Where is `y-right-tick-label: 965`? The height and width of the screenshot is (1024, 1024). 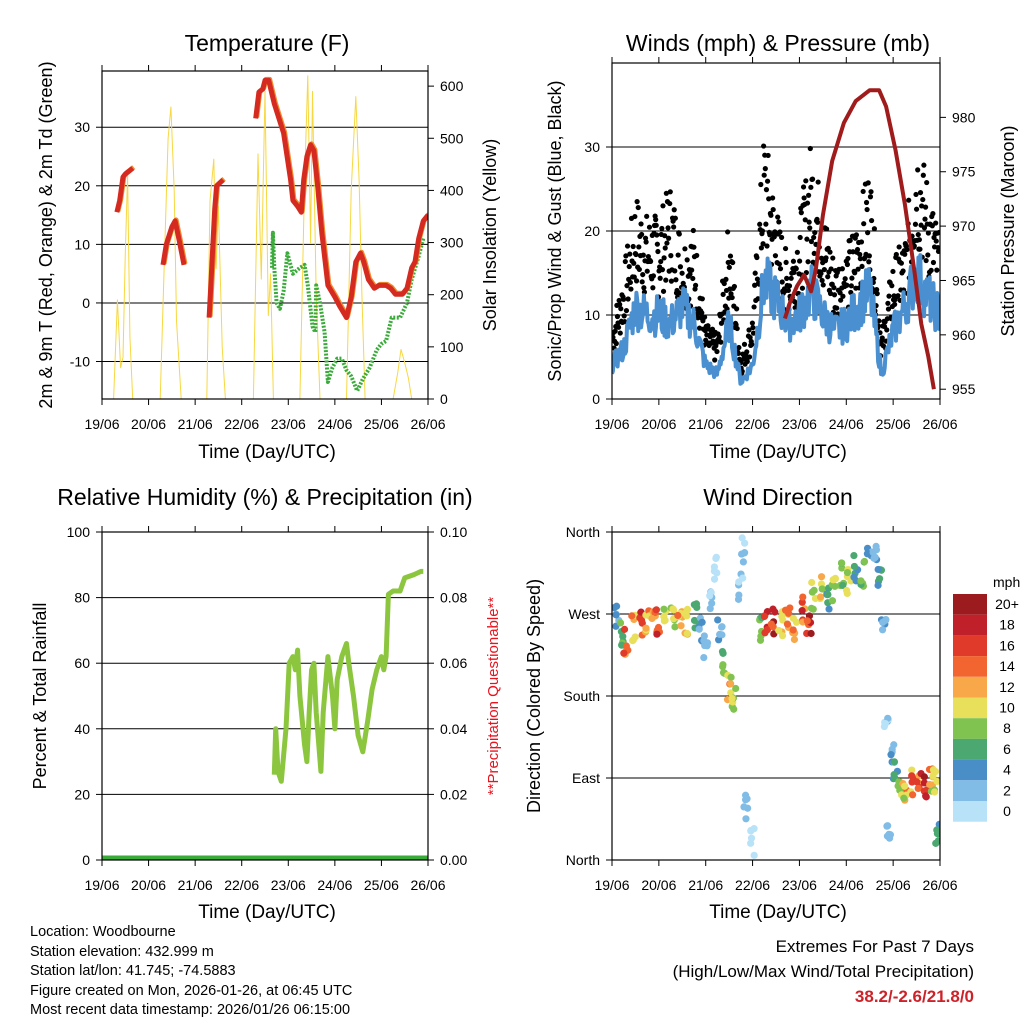
y-right-tick-label: 965 is located at coordinates (964, 280).